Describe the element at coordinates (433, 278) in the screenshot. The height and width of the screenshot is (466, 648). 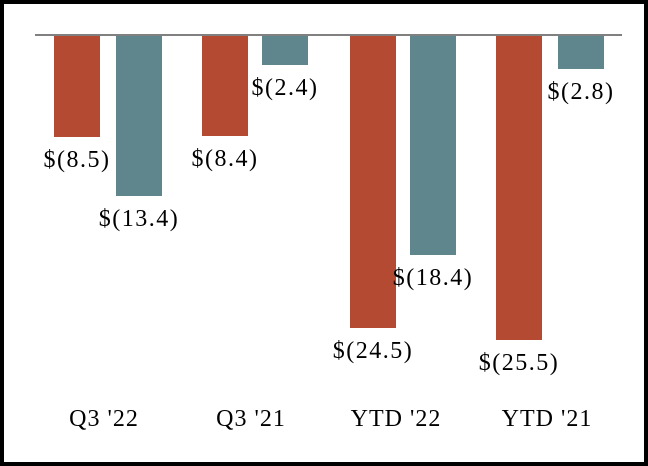
I see `value-label-series-teal-3: $(18.4)` at that location.